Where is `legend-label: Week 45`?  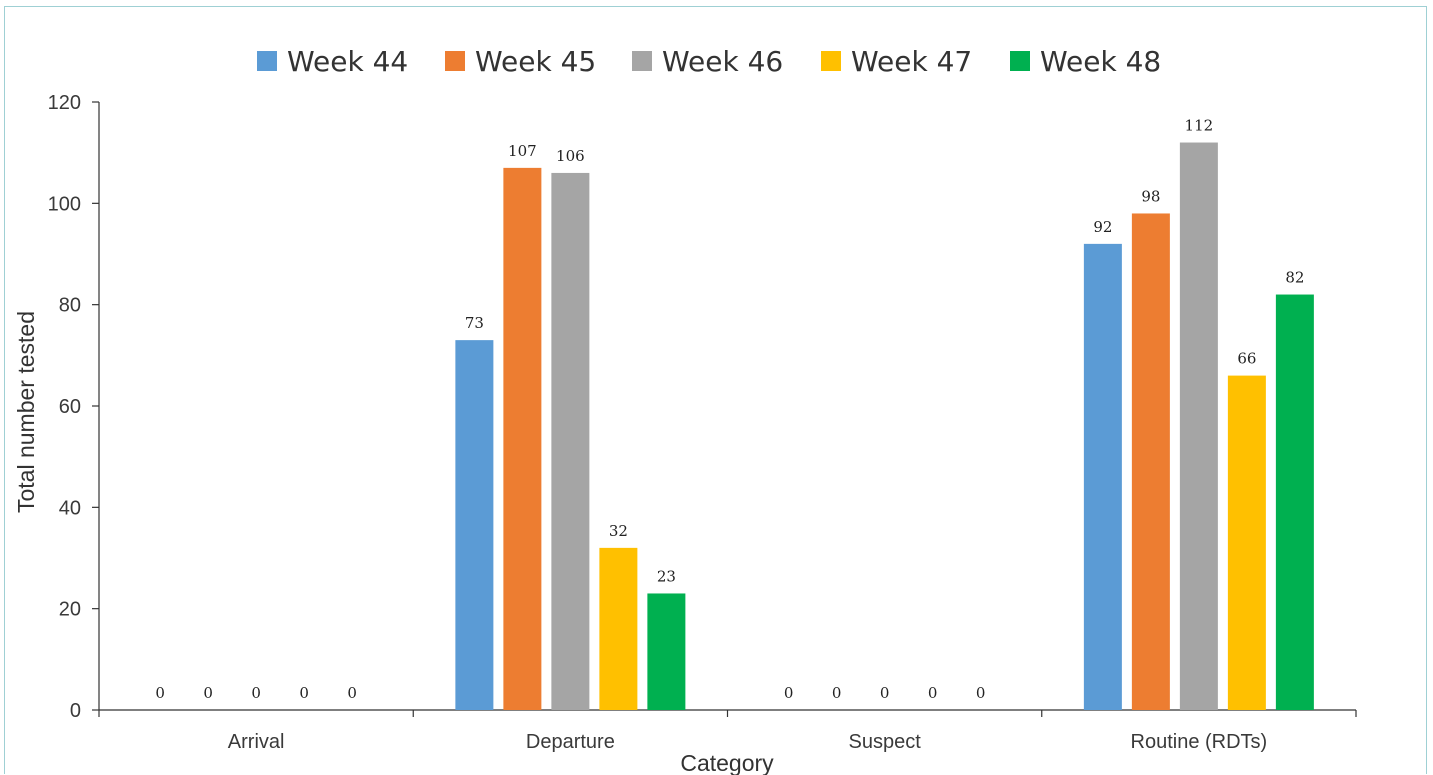
legend-label: Week 45 is located at coordinates (535, 61).